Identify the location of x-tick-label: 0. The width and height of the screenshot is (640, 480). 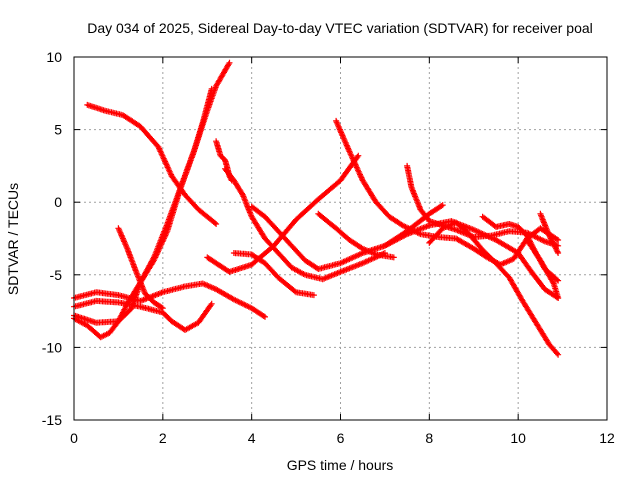
(74, 438).